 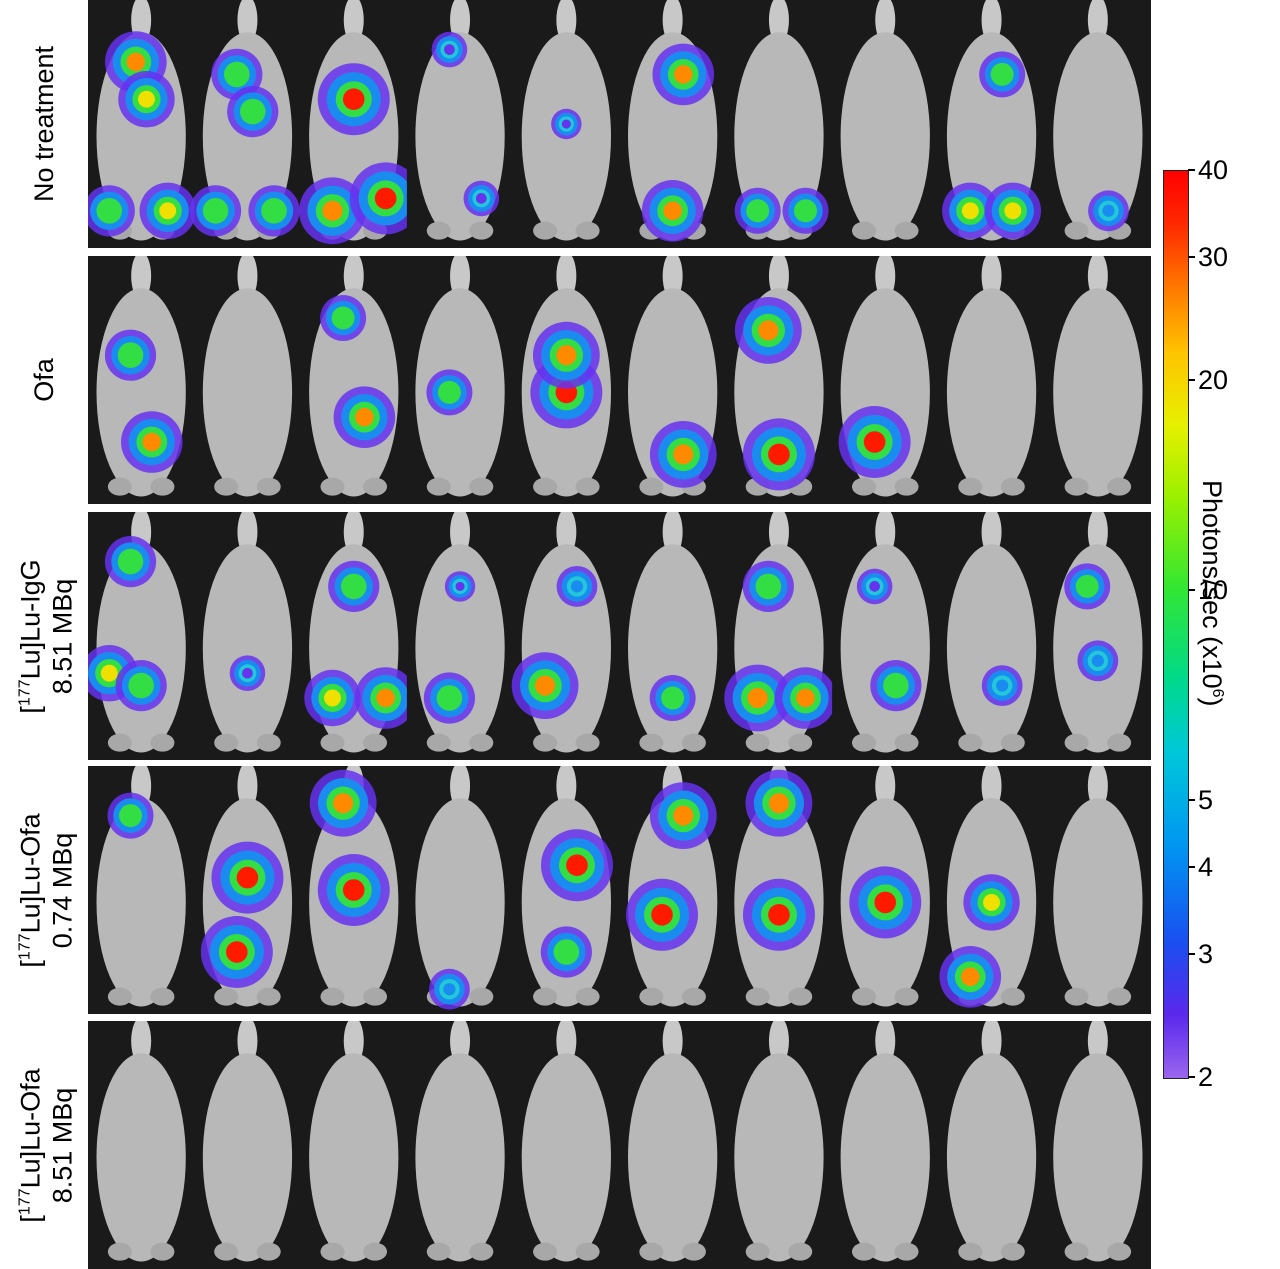 What do you see at coordinates (1206, 1077) in the screenshot?
I see `colorbar-tick-label: 2` at bounding box center [1206, 1077].